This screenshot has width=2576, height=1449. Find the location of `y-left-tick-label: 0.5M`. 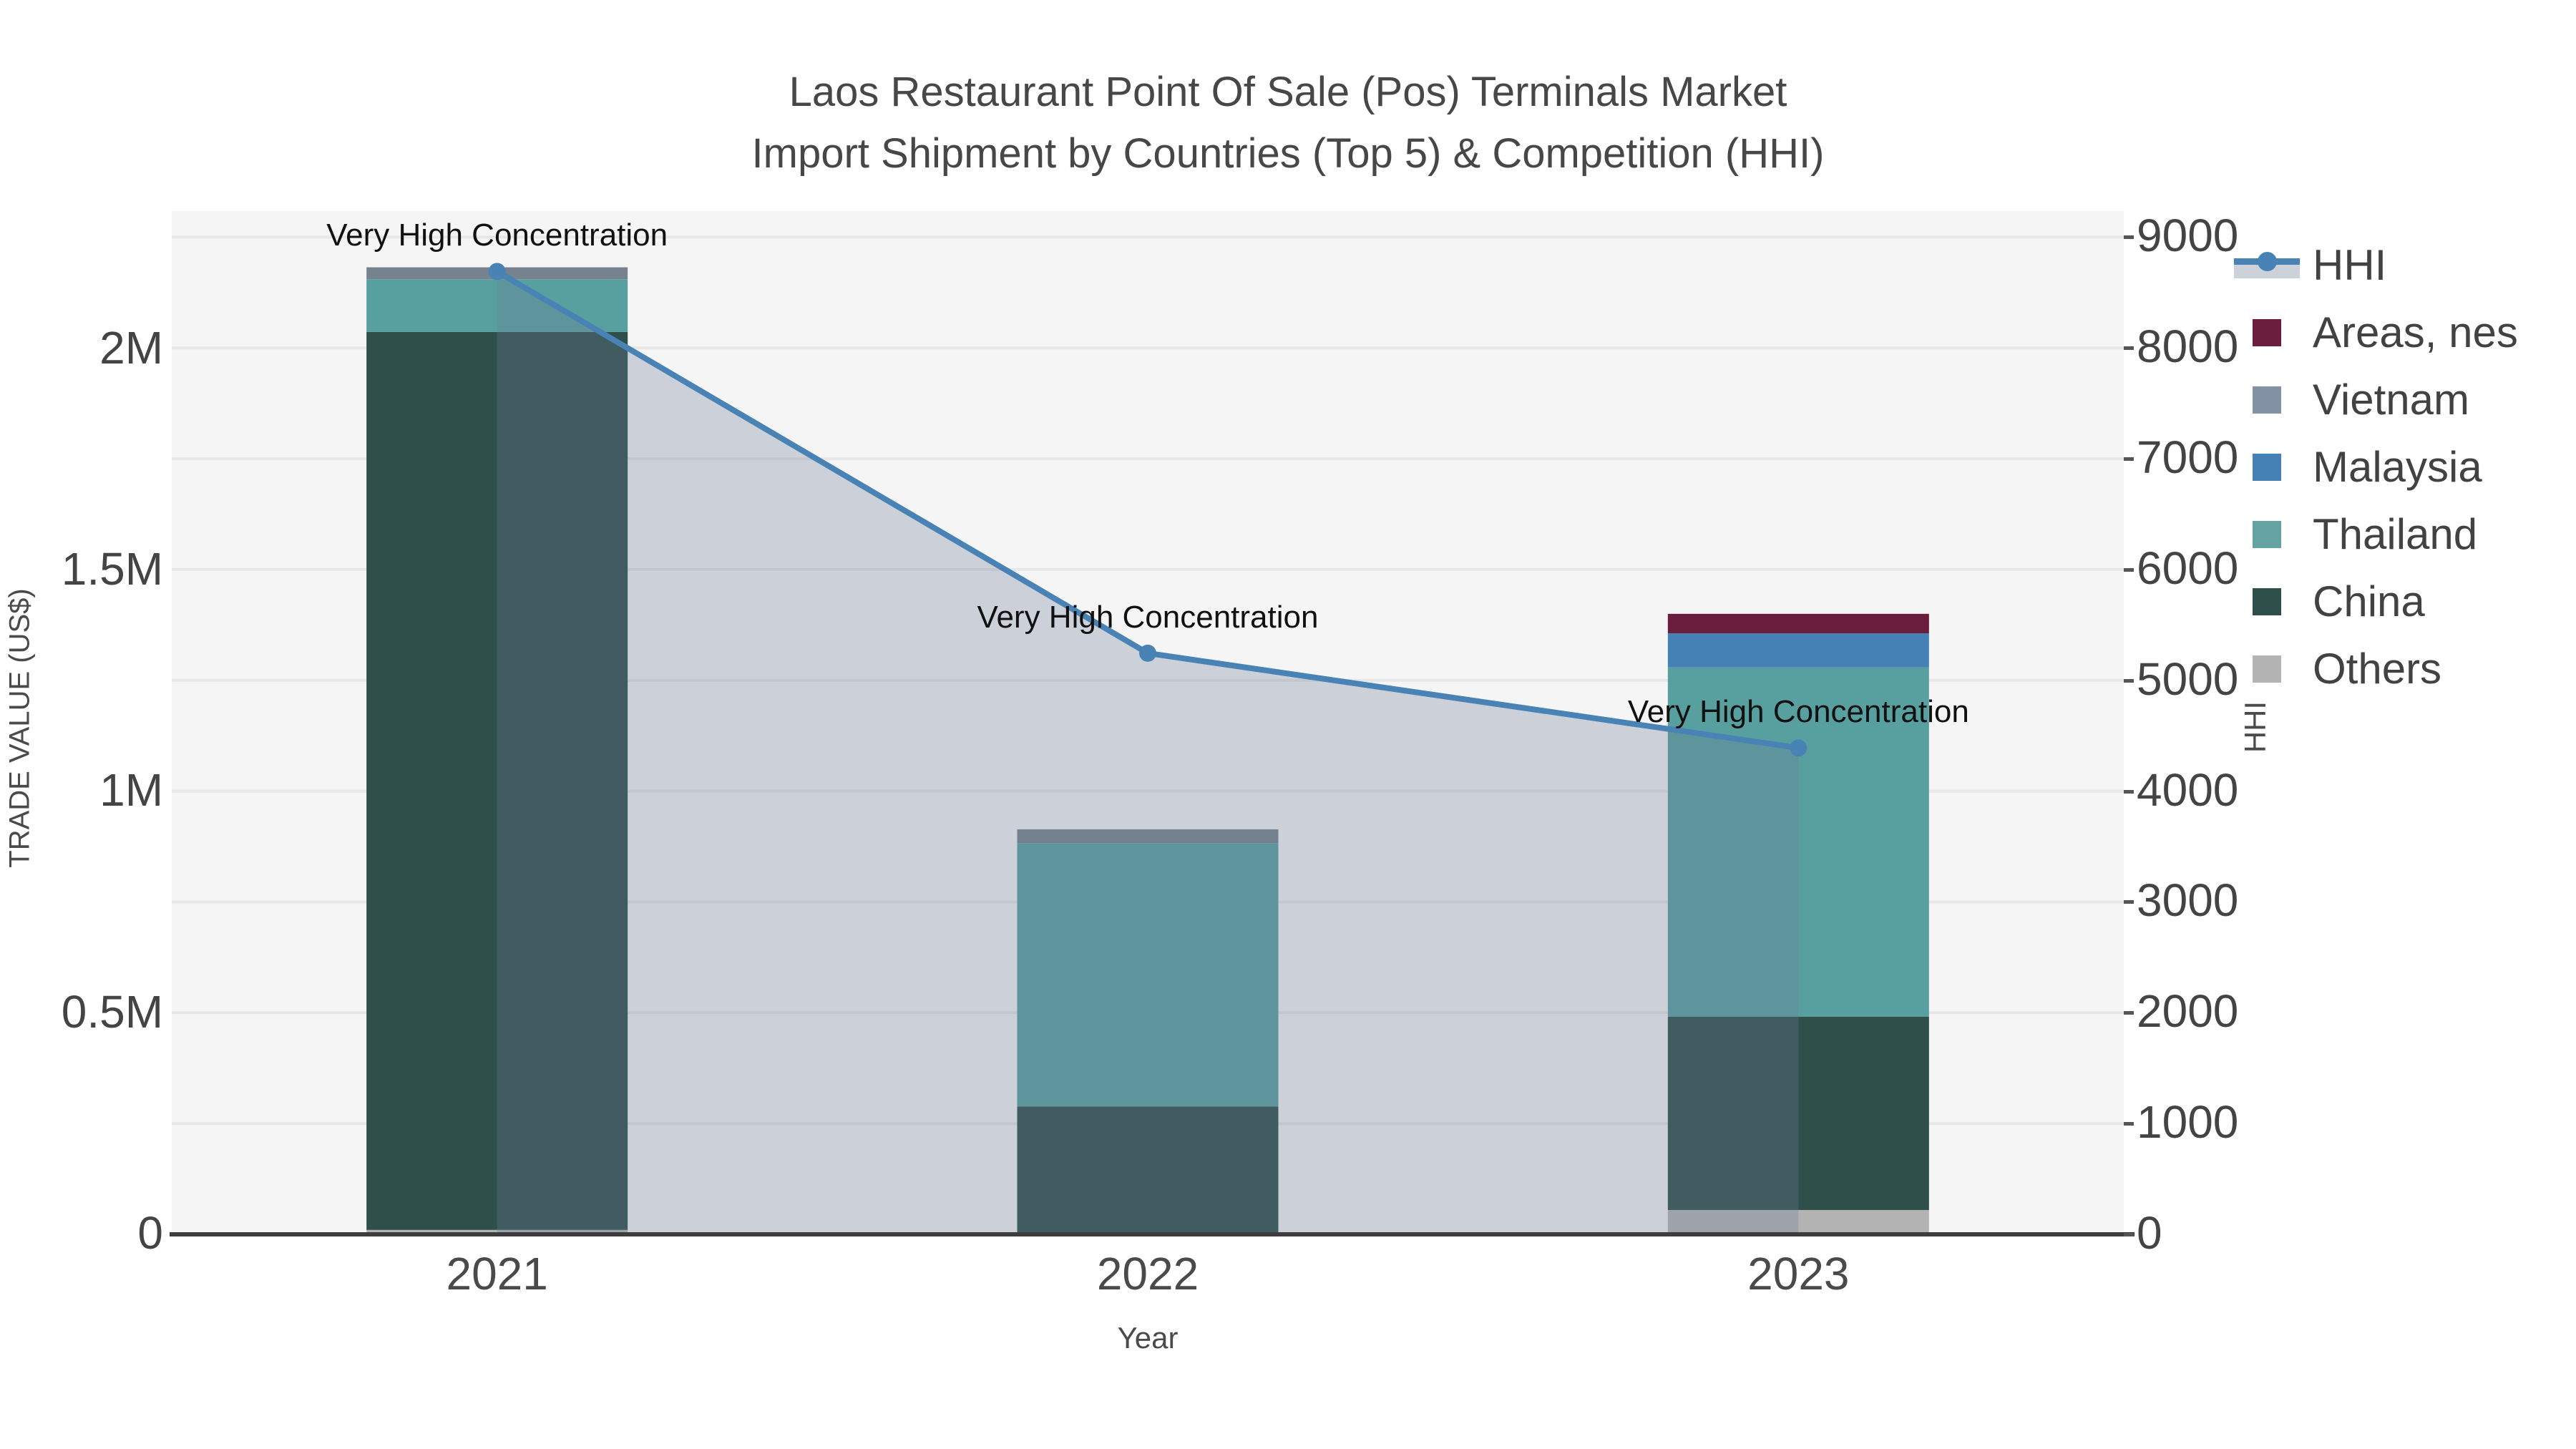

y-left-tick-label: 0.5M is located at coordinates (112, 1011).